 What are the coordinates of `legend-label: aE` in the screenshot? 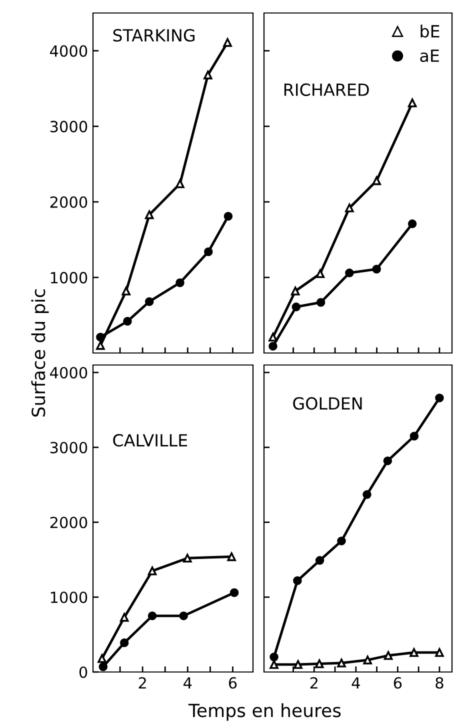 It's located at (429, 56).